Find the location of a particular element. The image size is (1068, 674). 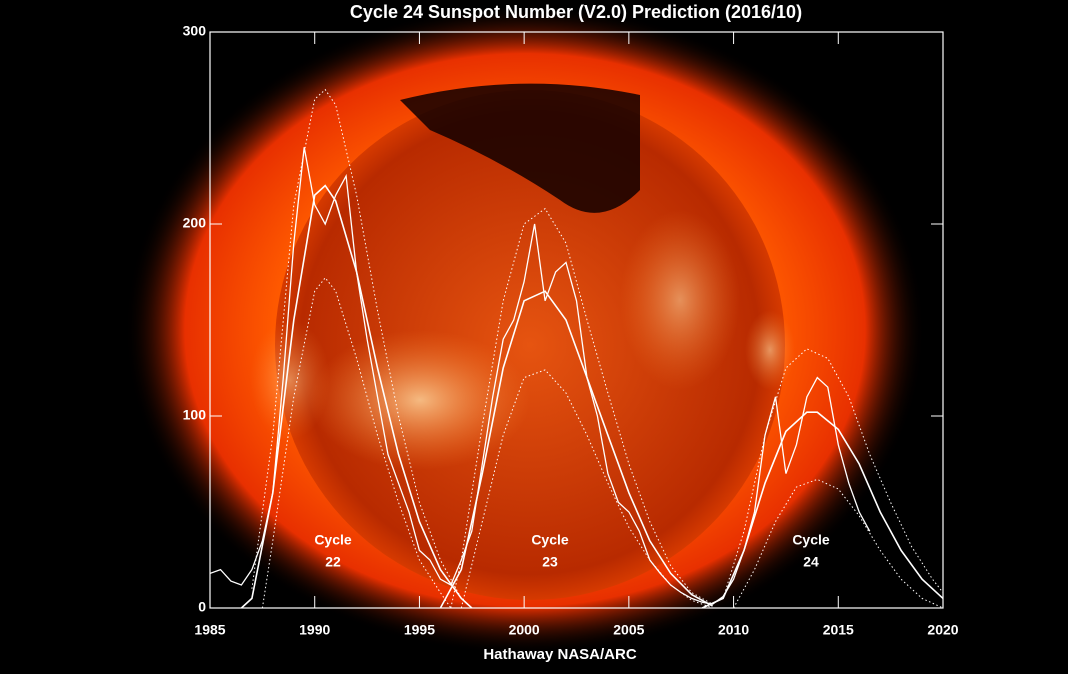

x-axis-label: Hathaway NASA/ARC is located at coordinates (560, 654).